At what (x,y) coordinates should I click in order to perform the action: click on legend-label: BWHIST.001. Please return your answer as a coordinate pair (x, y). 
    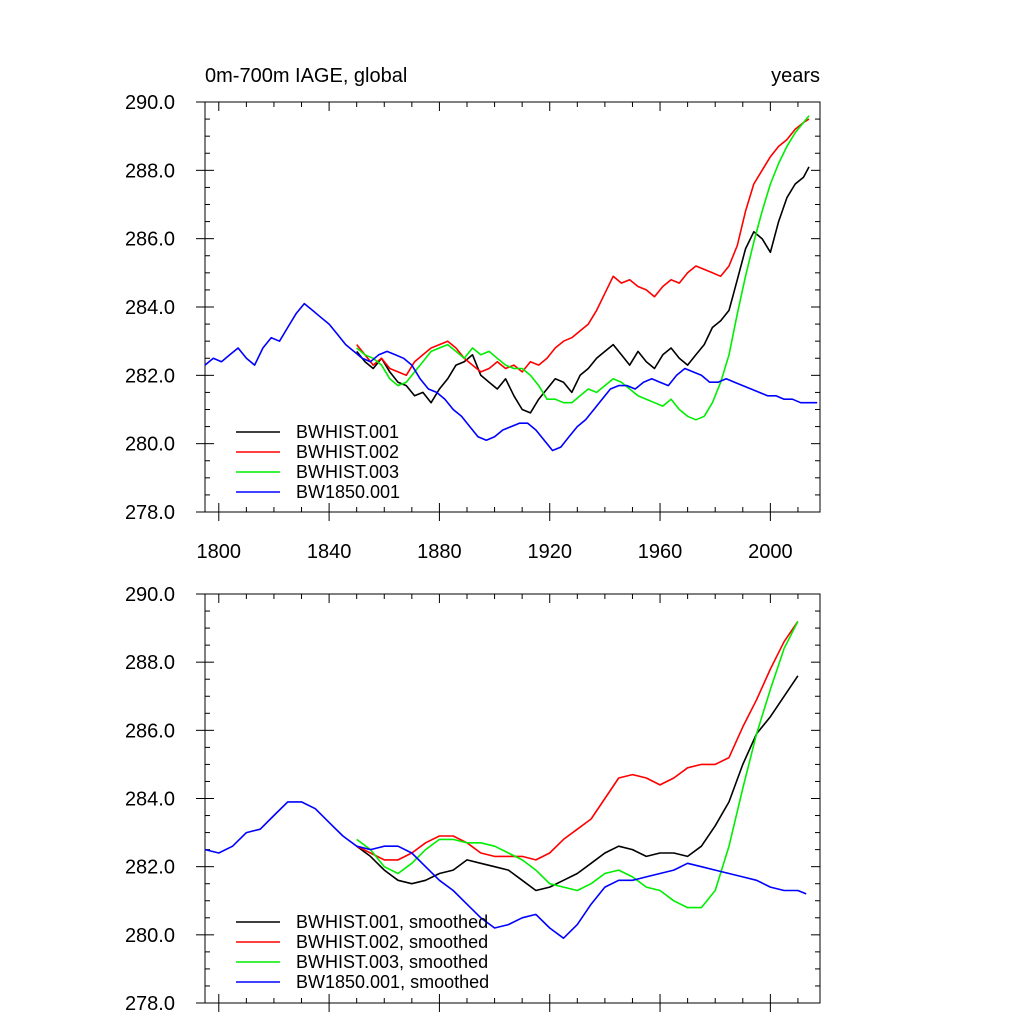
    Looking at the image, I should click on (347, 432).